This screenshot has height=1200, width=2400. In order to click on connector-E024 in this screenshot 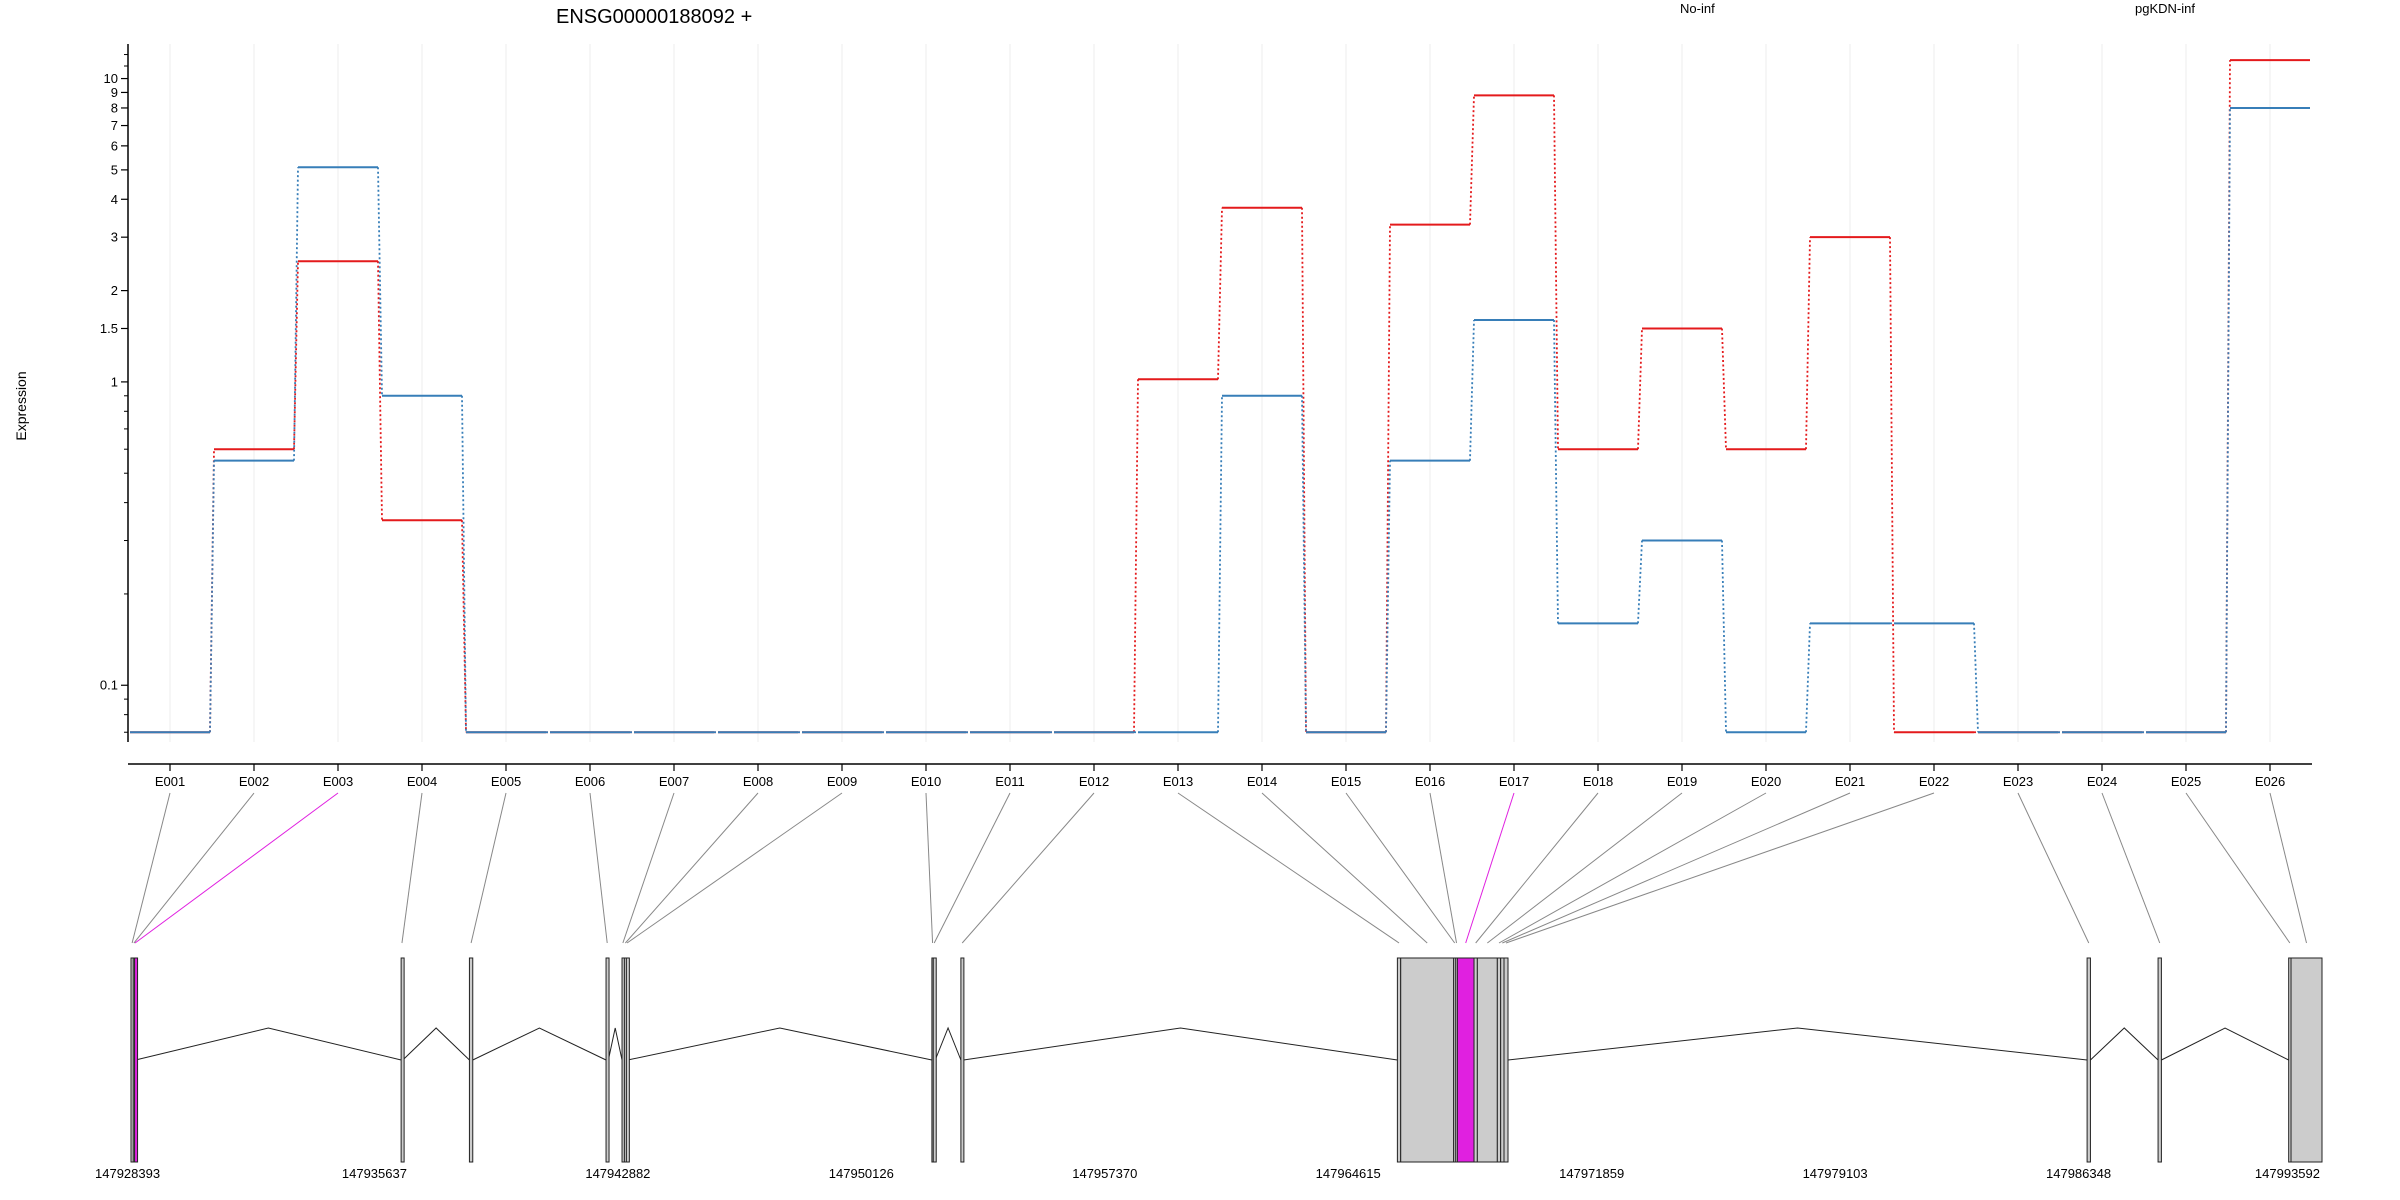, I will do `click(2131, 868)`.